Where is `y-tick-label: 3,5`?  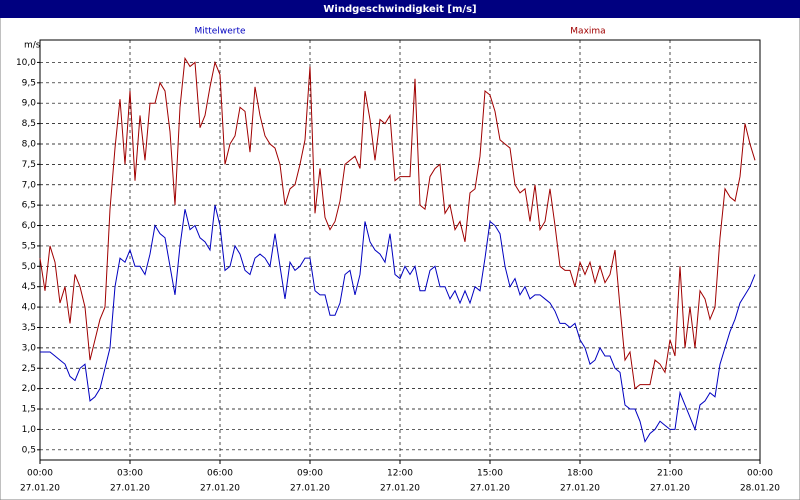
y-tick-label: 3,5 is located at coordinates (29, 328).